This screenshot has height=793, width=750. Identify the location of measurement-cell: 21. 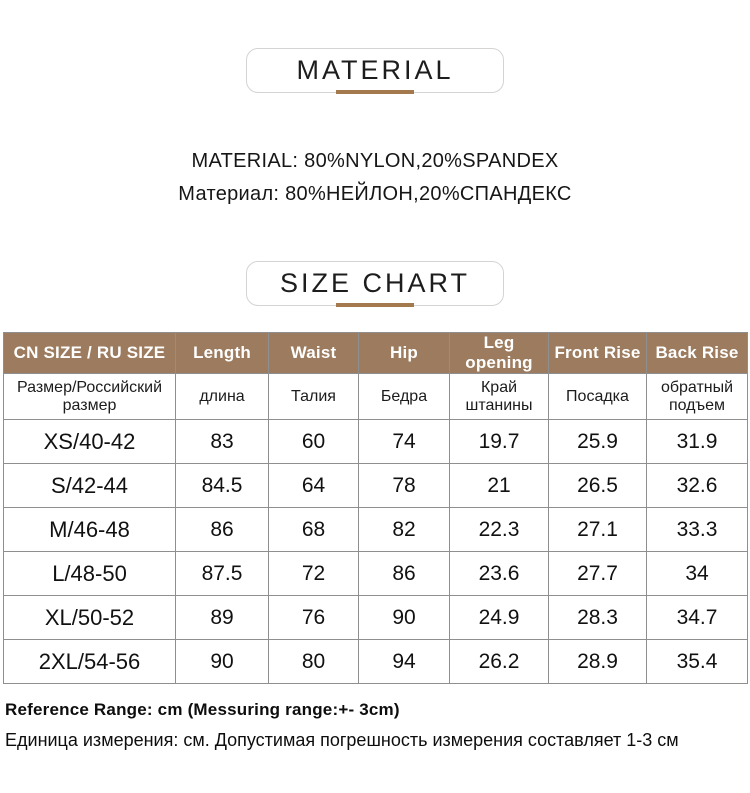
(499, 485).